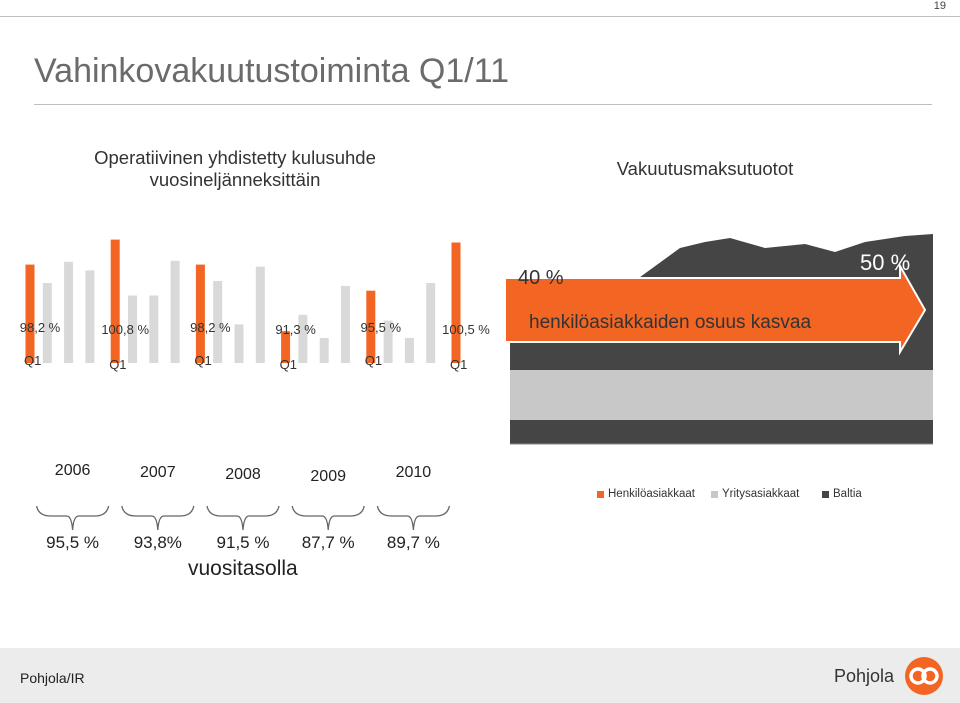 The width and height of the screenshot is (960, 703). Describe the element at coordinates (847, 494) in the screenshot. I see `legend-label: Baltia` at that location.